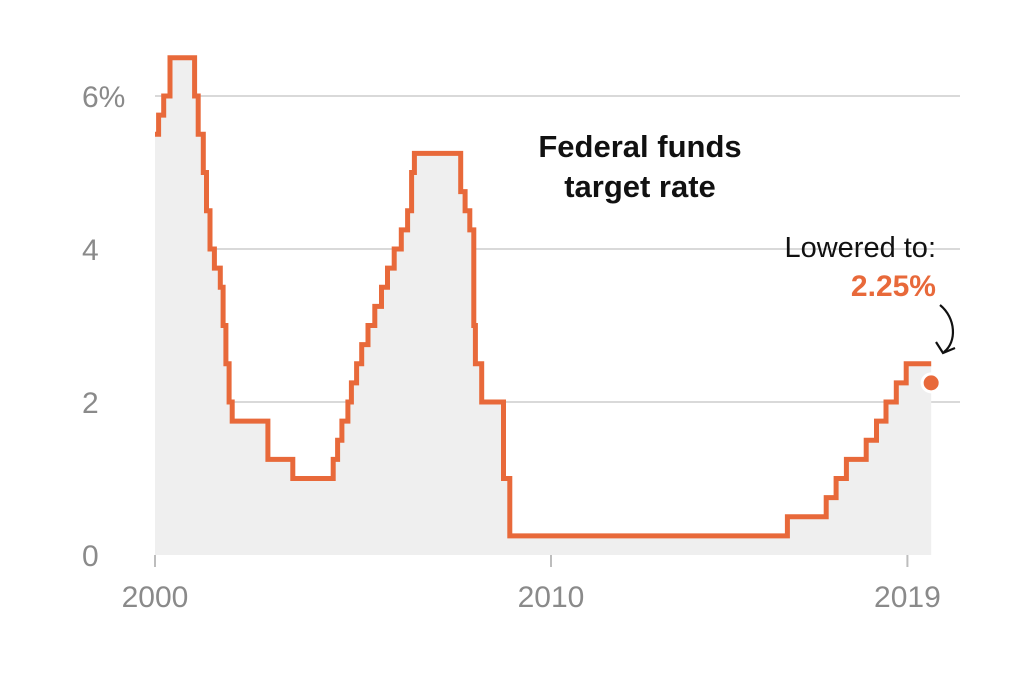  Describe the element at coordinates (945, 348) in the screenshot. I see `annotation-arrowhead` at that location.